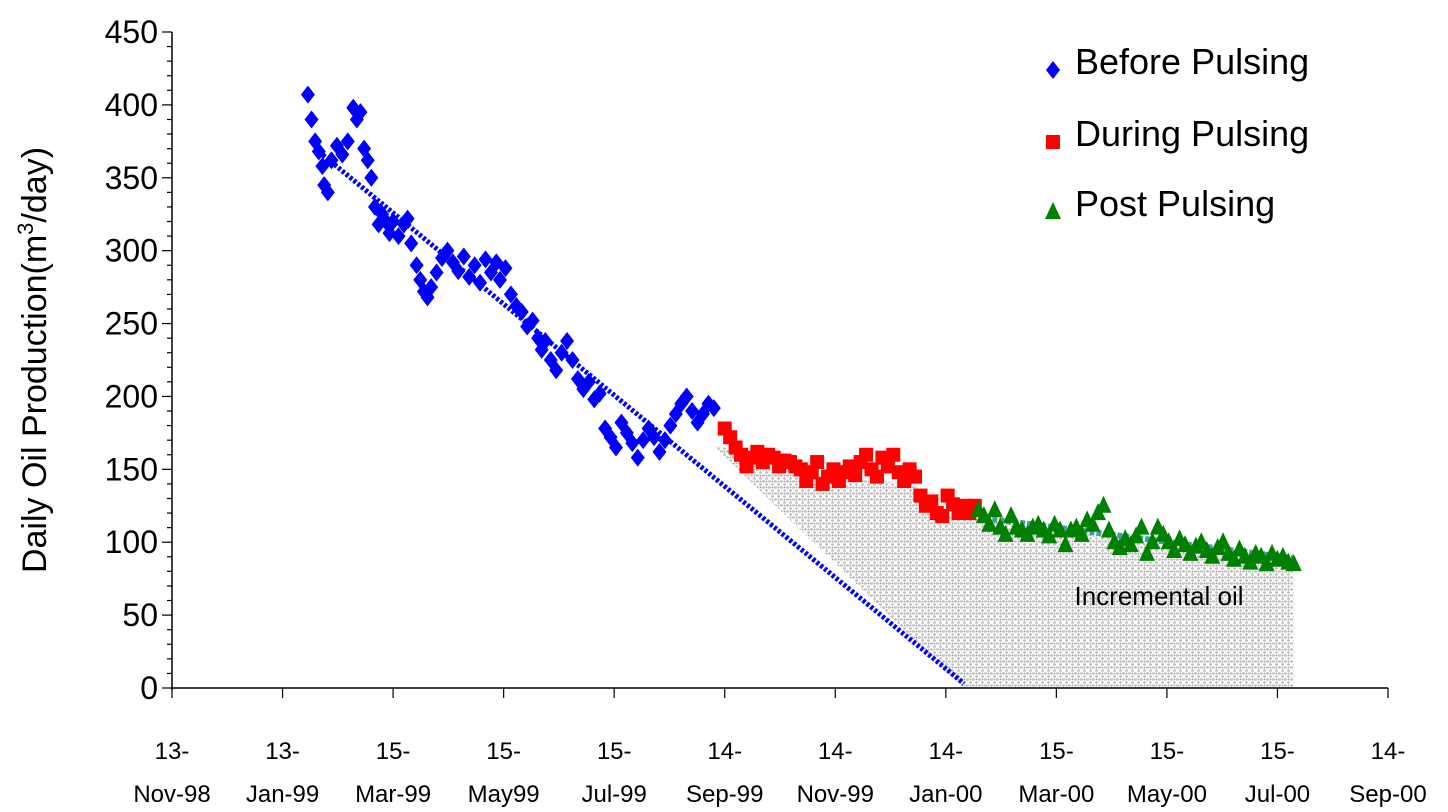  I want to click on y-tick-label: 300, so click(131, 251).